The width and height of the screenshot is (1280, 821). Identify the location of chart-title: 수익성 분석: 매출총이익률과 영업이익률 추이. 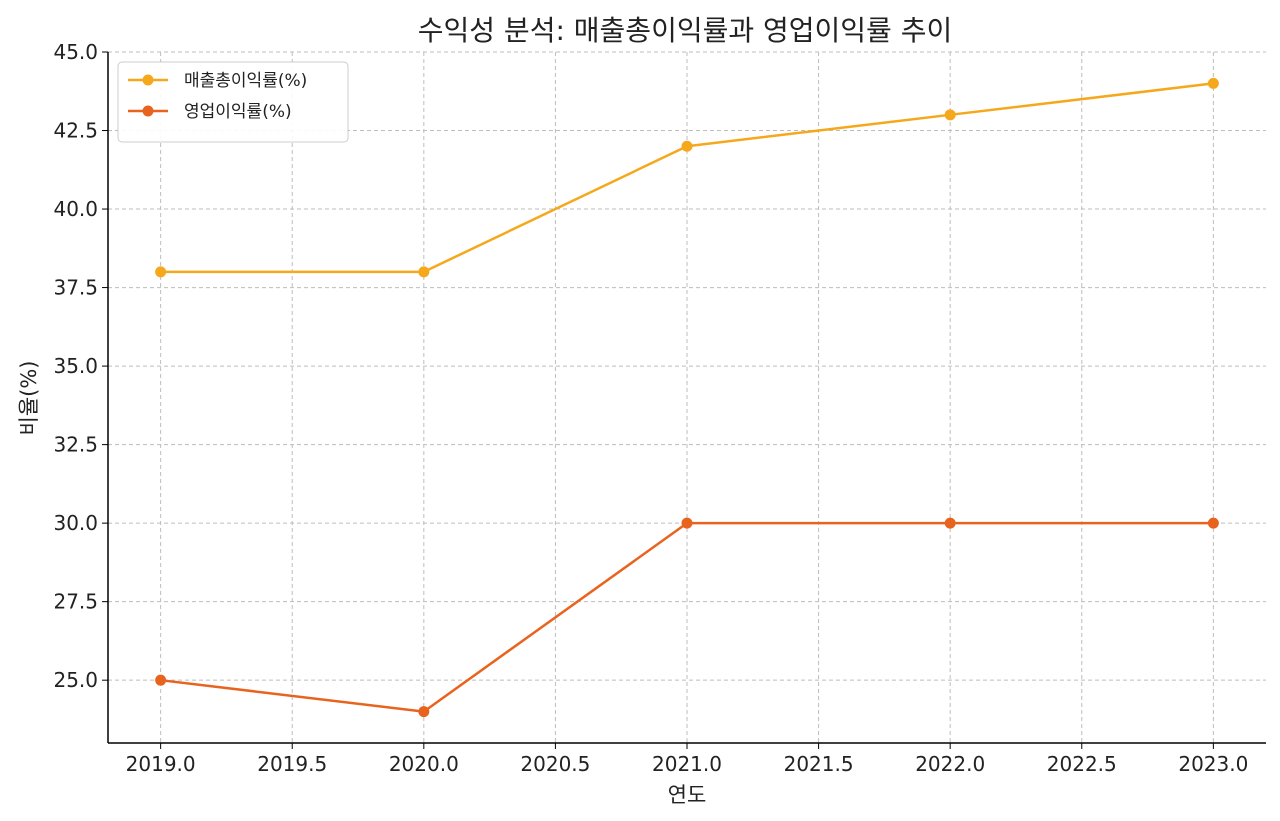
(685, 30).